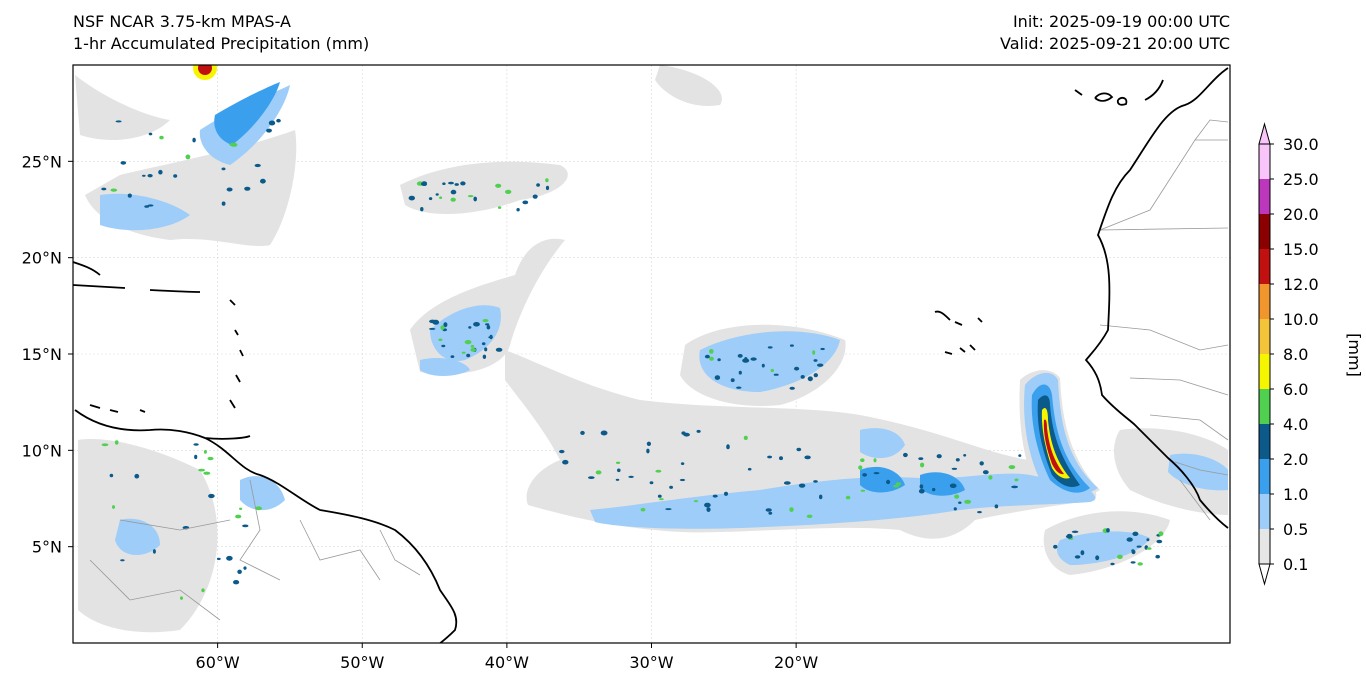 This screenshot has height=687, width=1366. Describe the element at coordinates (1301, 144) in the screenshot. I see `colorbar-tick-label: 30.0` at that location.